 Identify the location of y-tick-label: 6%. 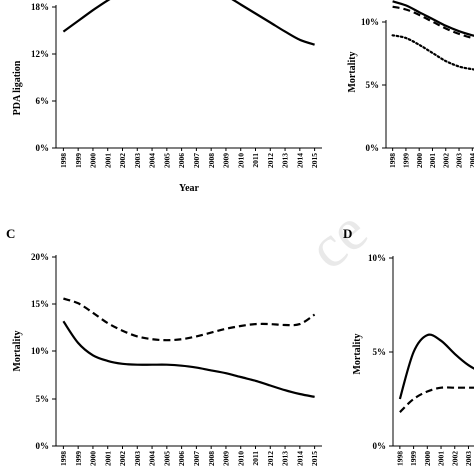
(43, 101).